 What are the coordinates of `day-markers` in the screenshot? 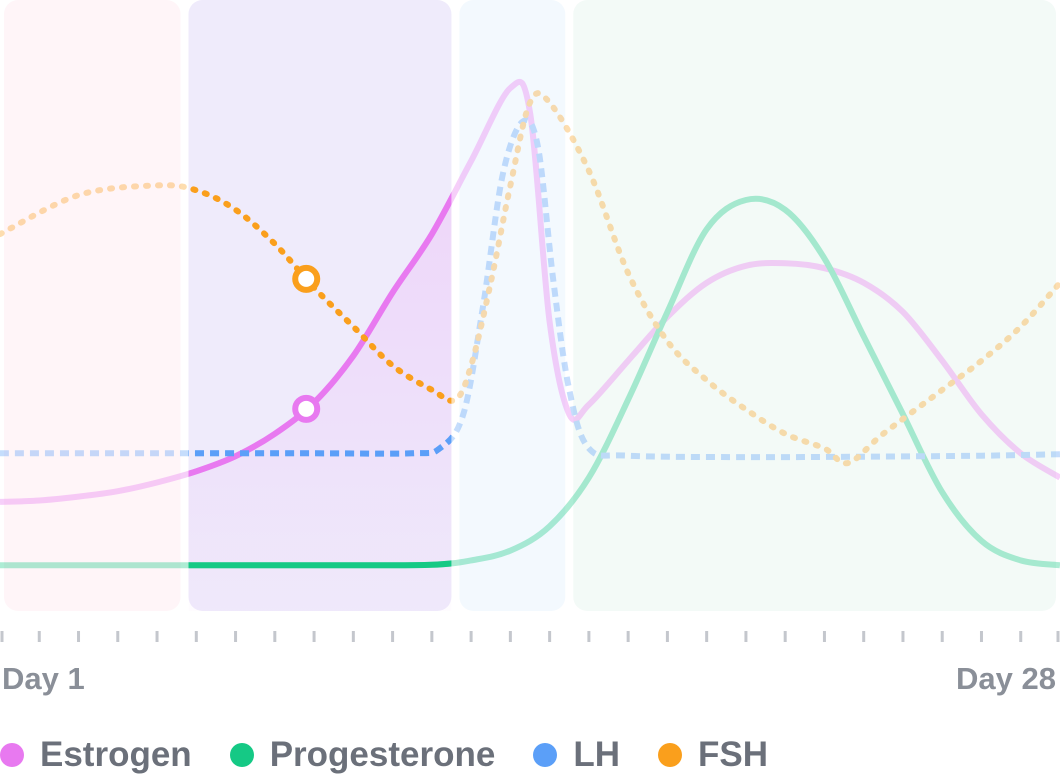 It's located at (306, 343).